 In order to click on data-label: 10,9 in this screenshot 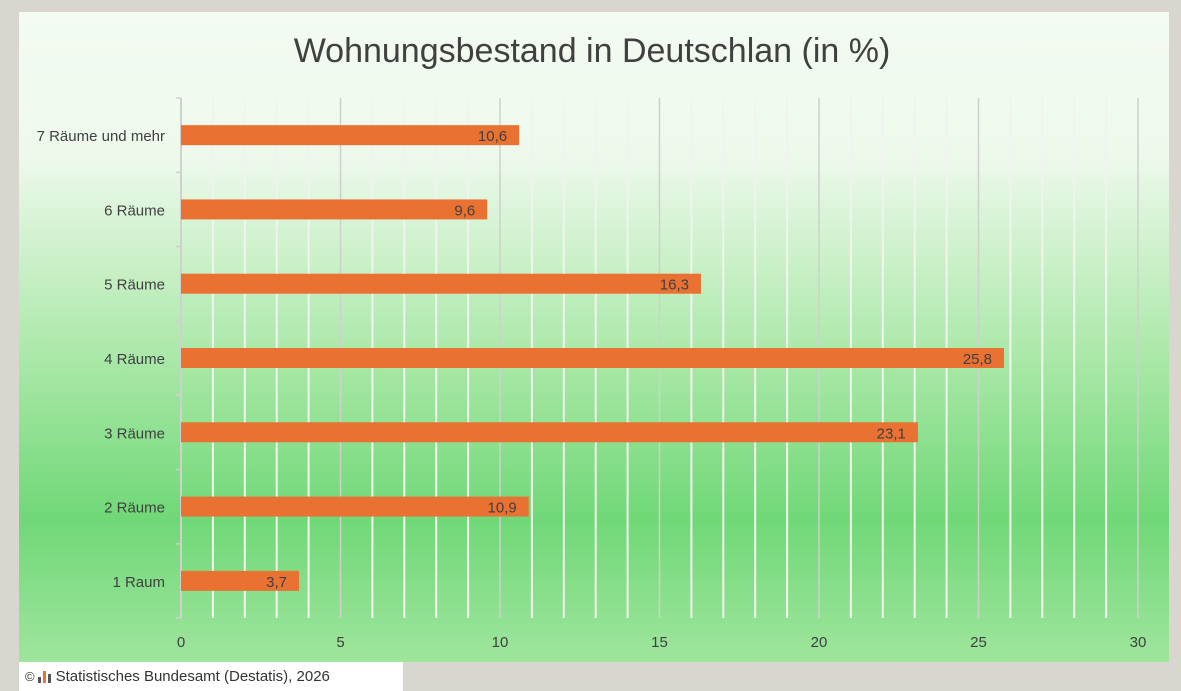, I will do `click(502, 508)`.